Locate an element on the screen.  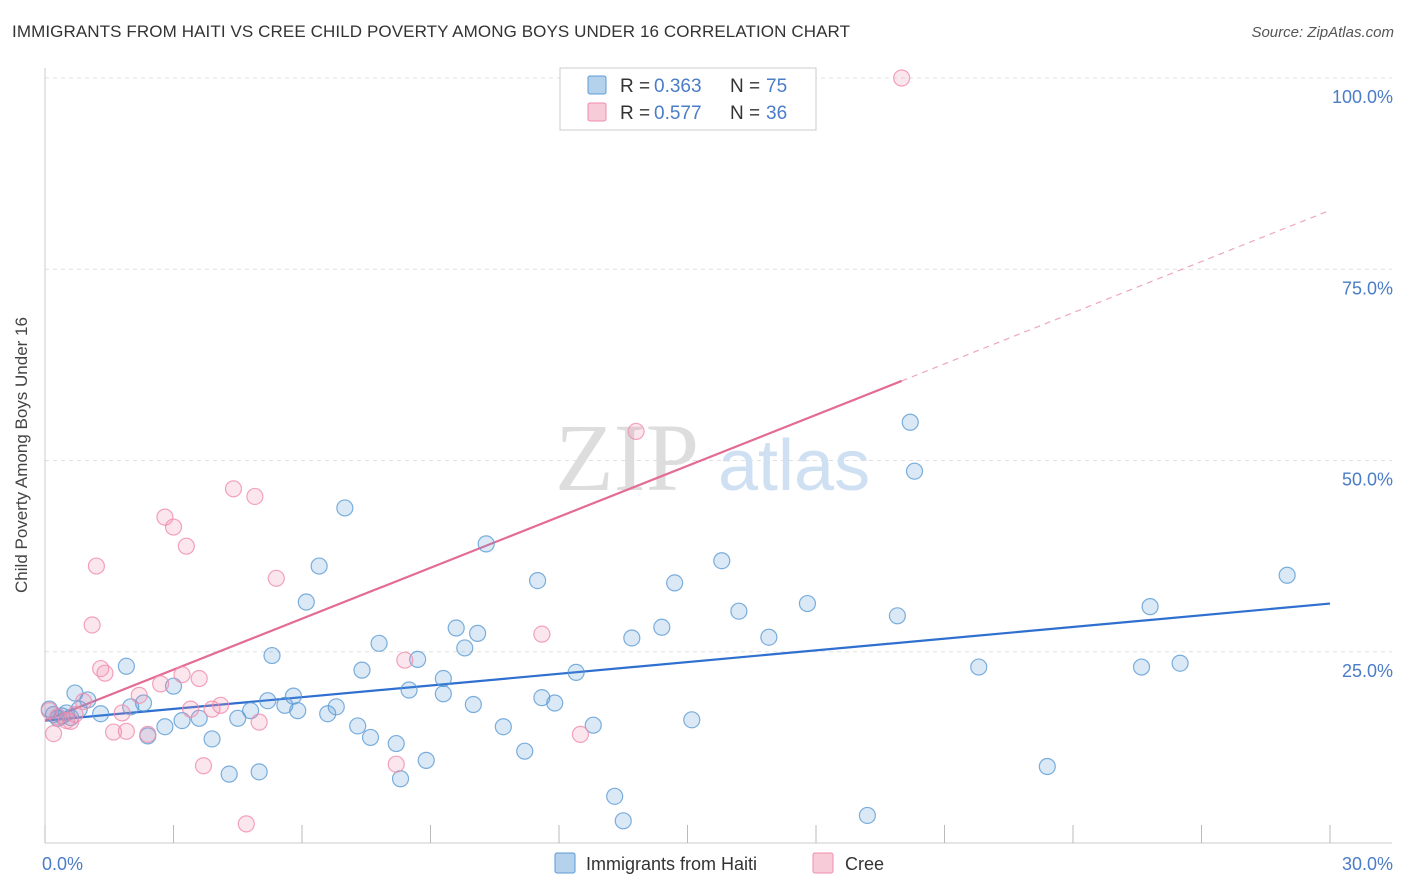
legend-swatch-cree is located at coordinates (823, 863).